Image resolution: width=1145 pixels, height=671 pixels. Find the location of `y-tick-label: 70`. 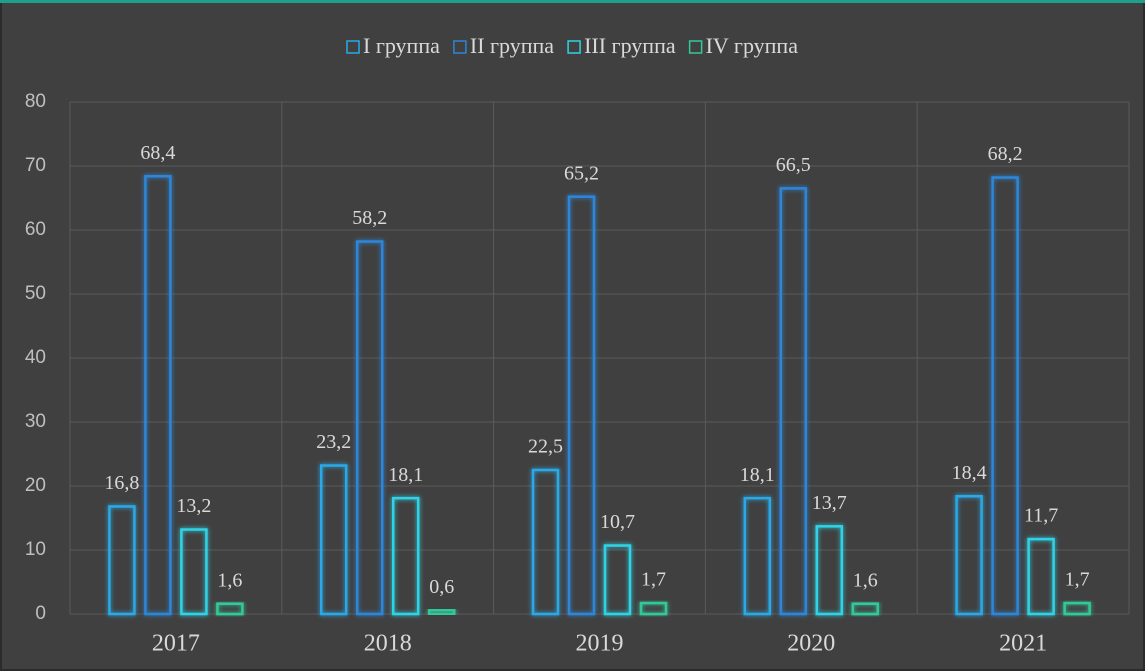

y-tick-label: 70 is located at coordinates (35, 165).